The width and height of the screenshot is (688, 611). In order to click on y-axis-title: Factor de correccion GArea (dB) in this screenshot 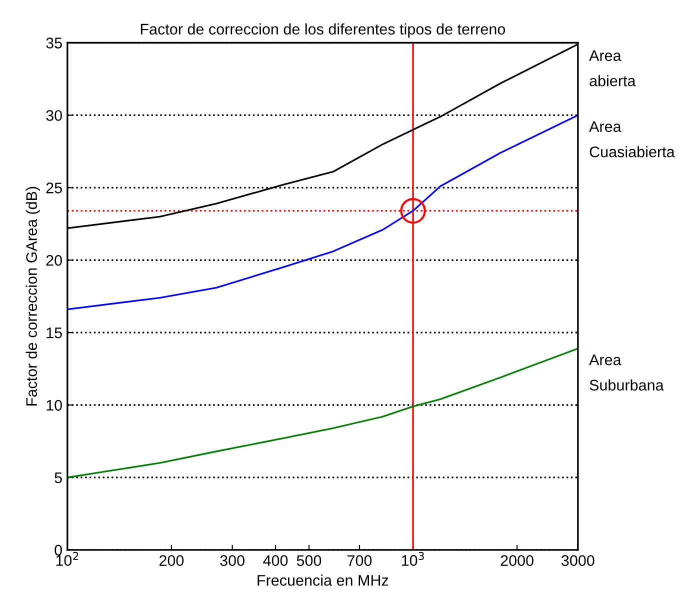, I will do `click(33, 296)`.